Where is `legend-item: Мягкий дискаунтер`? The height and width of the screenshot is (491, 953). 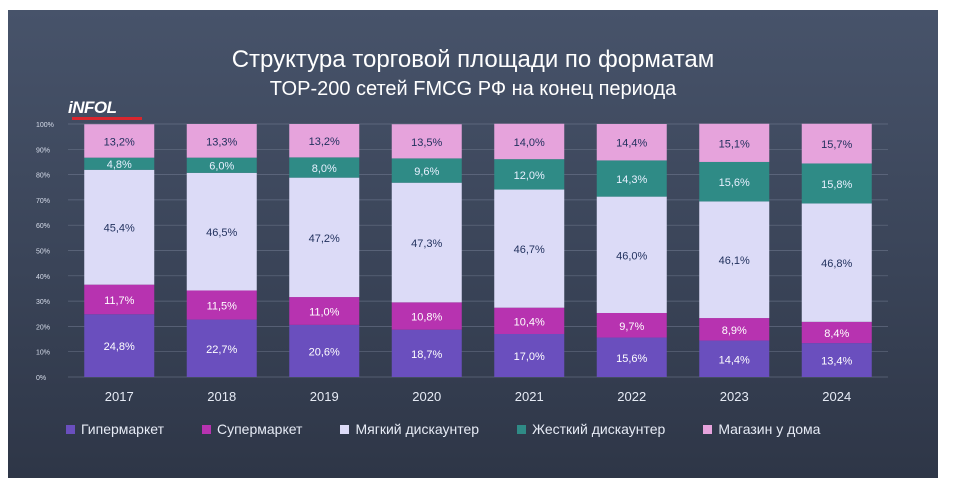 legend-item: Мягкий дискаунтер is located at coordinates (409, 429).